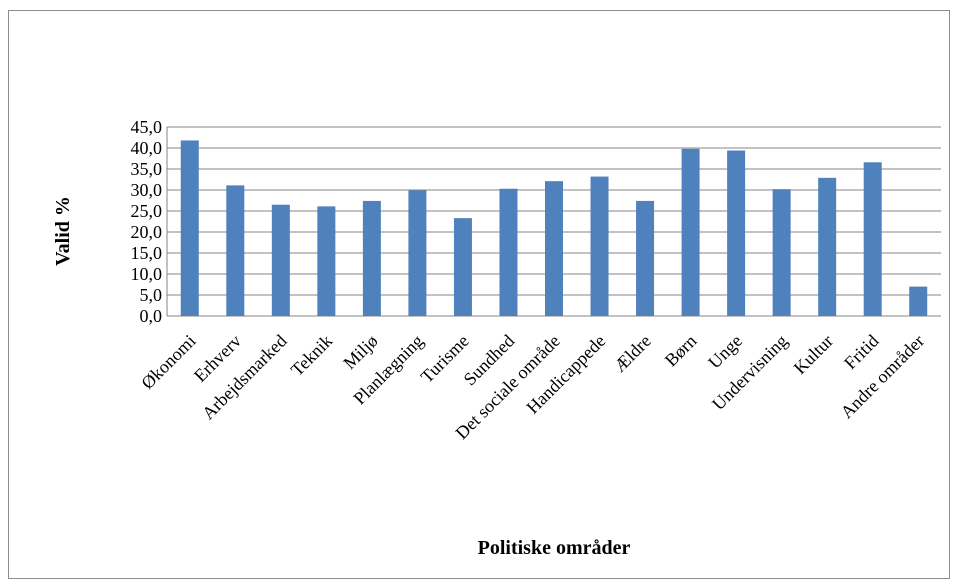 This screenshot has width=956, height=583. What do you see at coordinates (147, 232) in the screenshot?
I see `y-tick-label: 20,0` at bounding box center [147, 232].